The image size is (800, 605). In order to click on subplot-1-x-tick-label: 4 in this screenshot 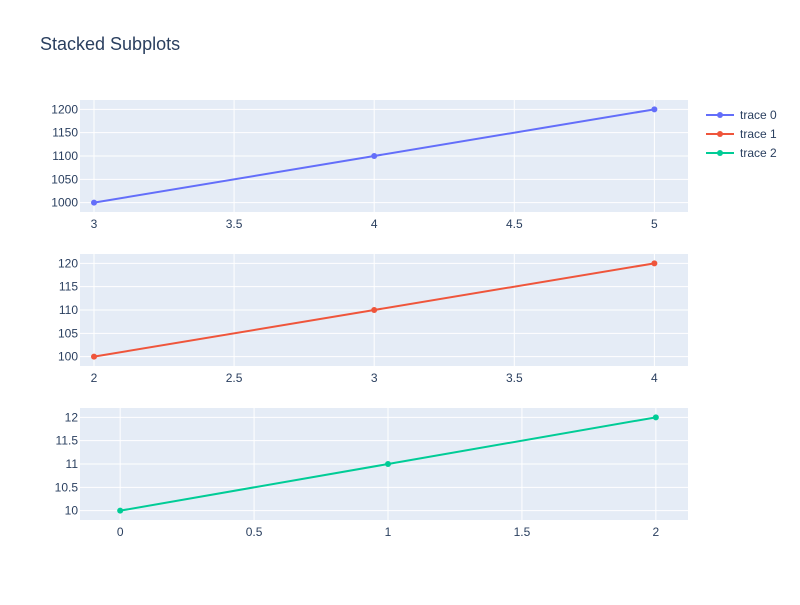, I will do `click(374, 224)`.